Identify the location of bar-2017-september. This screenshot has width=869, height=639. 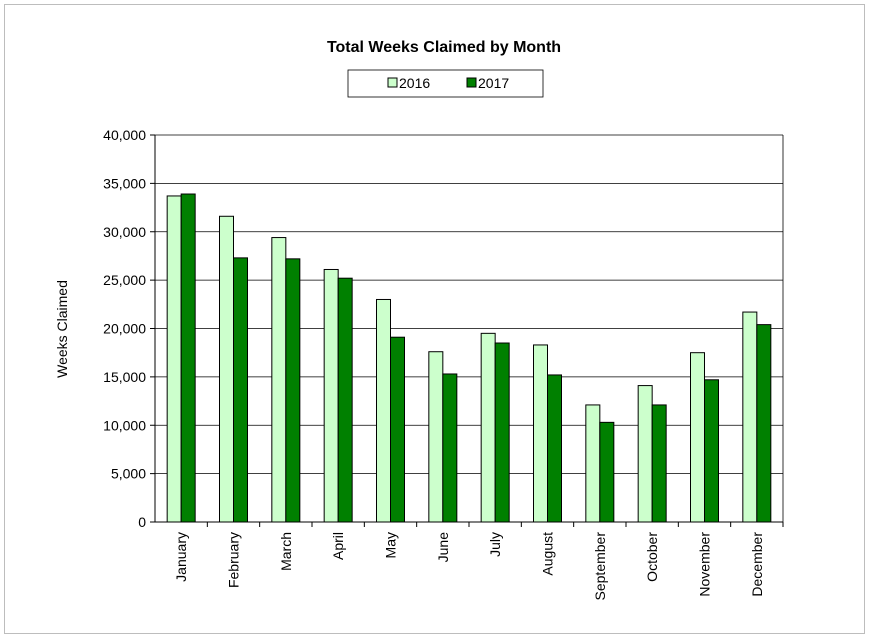
(607, 472).